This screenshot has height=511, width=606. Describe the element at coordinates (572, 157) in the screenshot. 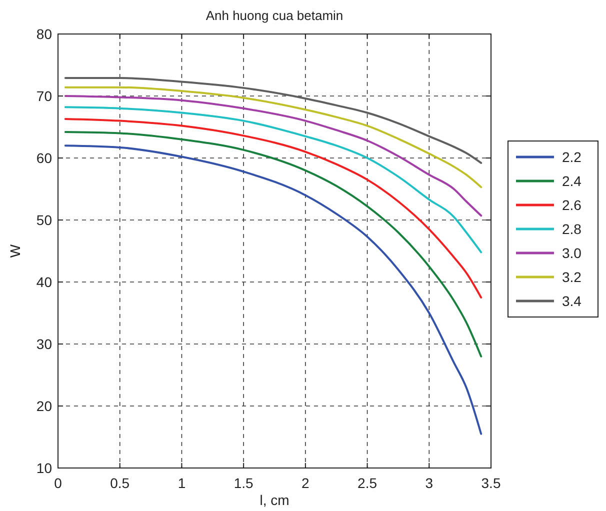

I see `legend-label: 2.2` at that location.